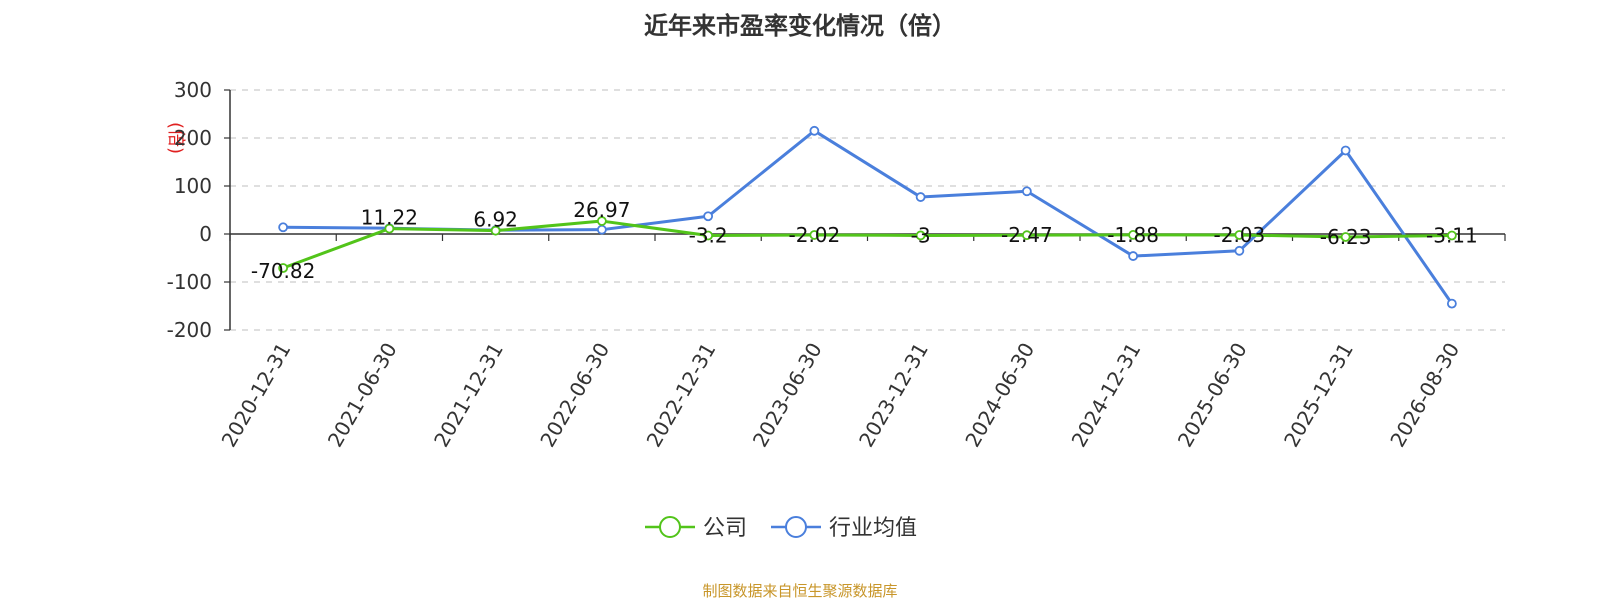 This screenshot has height=601, width=1600. I want to click on data-label: -70.82, so click(283, 271).